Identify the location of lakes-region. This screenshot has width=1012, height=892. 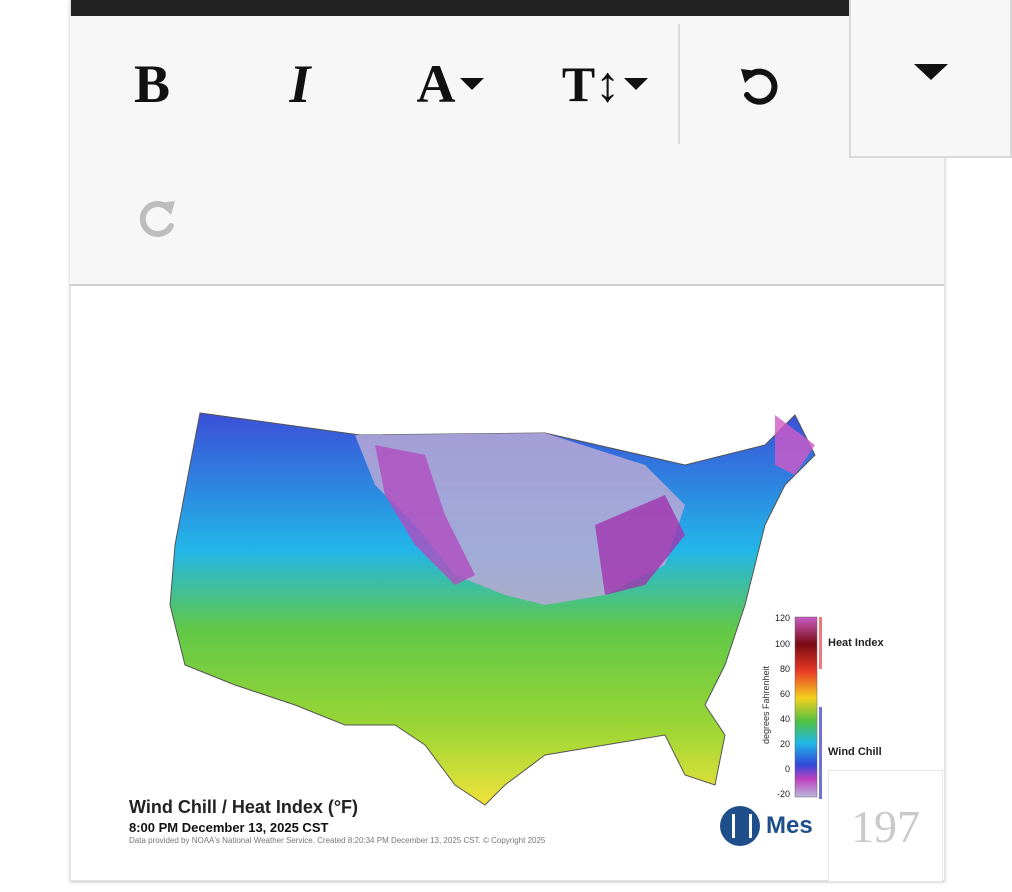
(640, 545).